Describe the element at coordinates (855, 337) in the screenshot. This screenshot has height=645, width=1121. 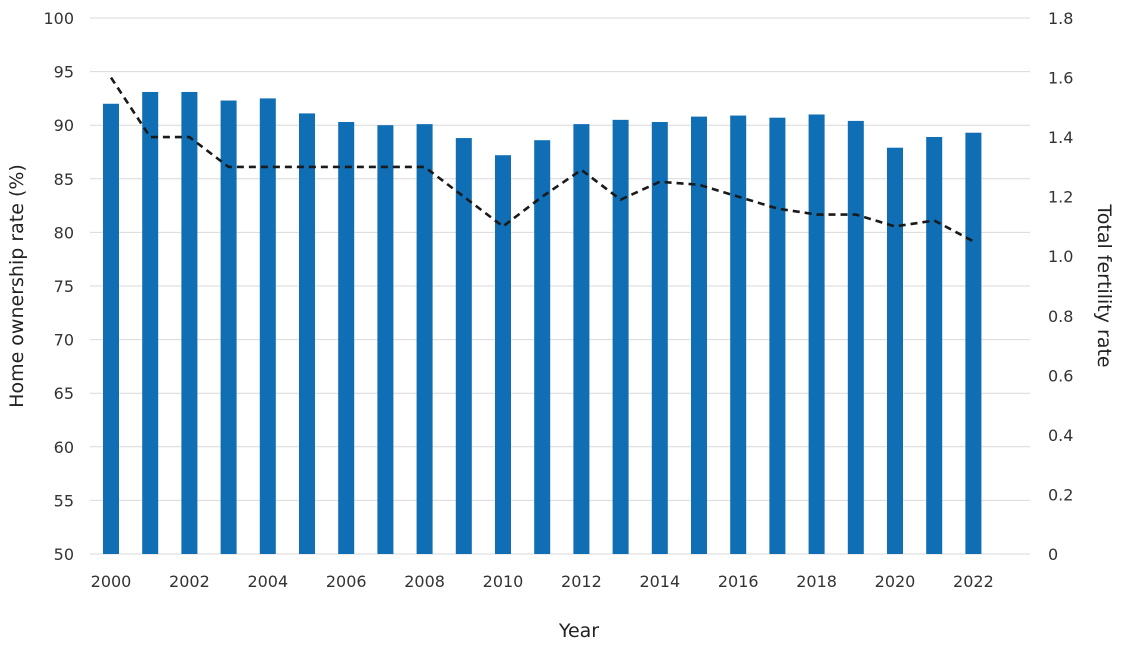
I see `bar-2019` at that location.